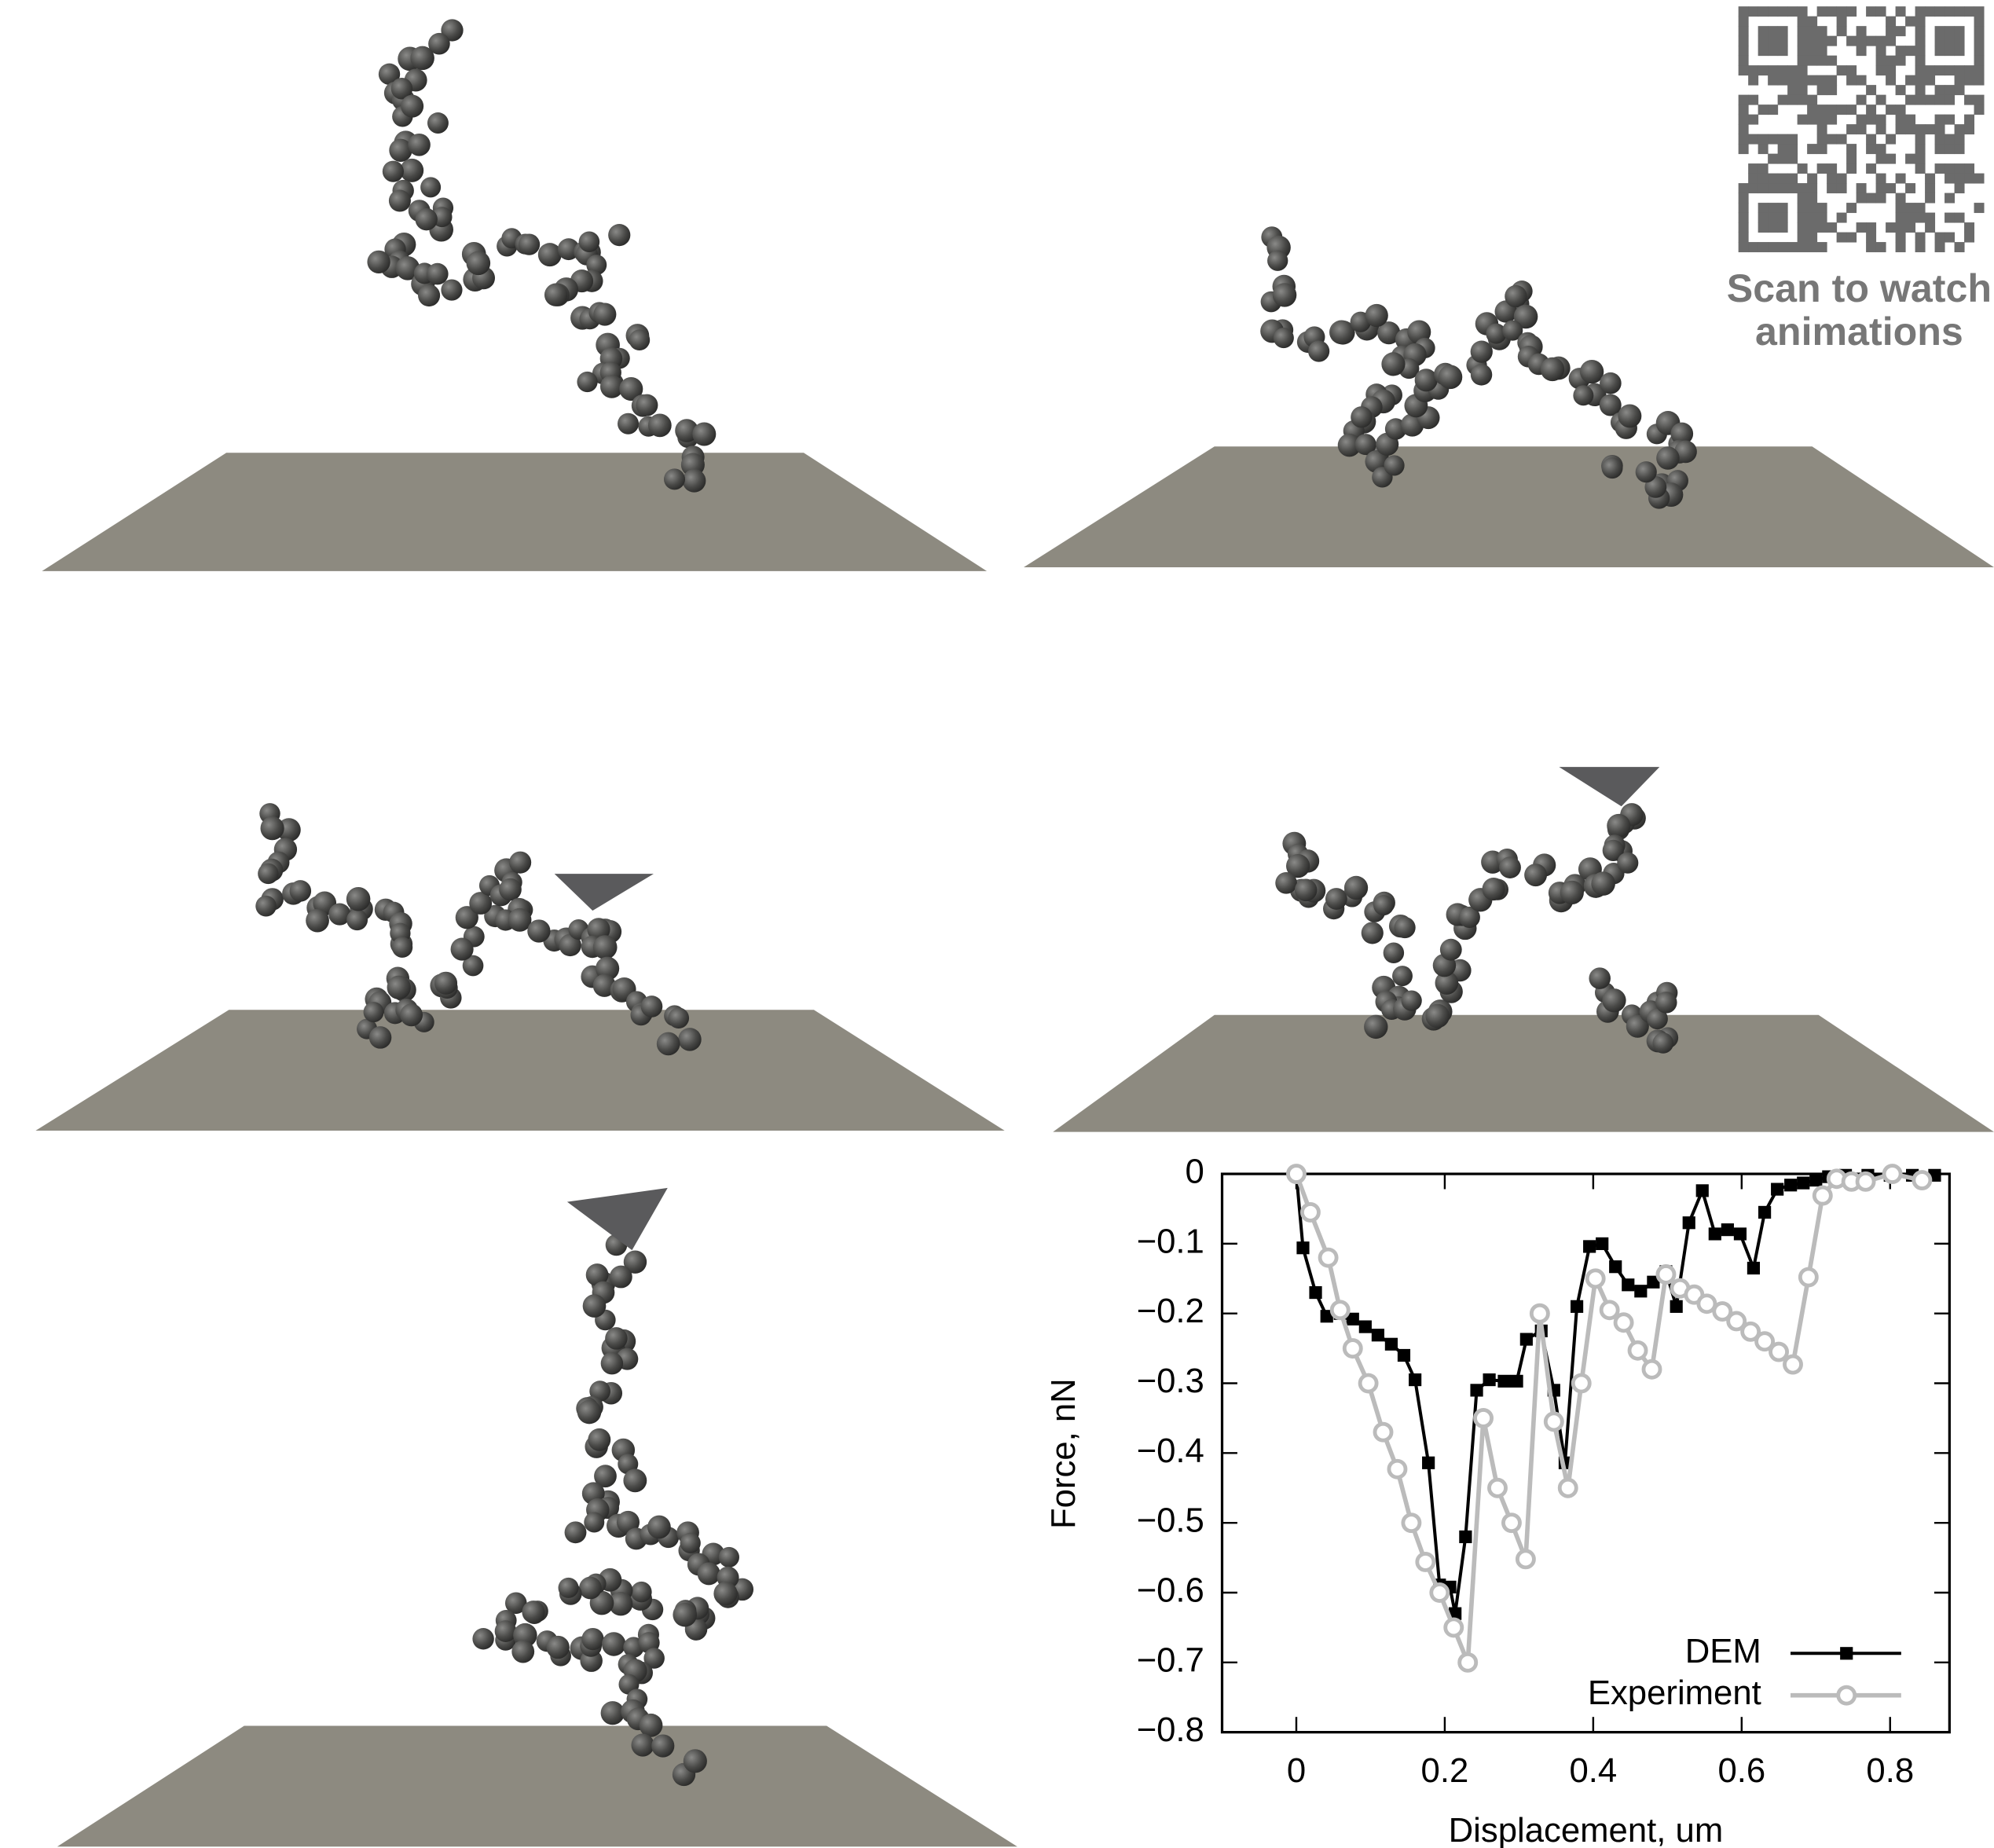  What do you see at coordinates (1063, 1453) in the screenshot?
I see `y-axis-label: Force, nN` at bounding box center [1063, 1453].